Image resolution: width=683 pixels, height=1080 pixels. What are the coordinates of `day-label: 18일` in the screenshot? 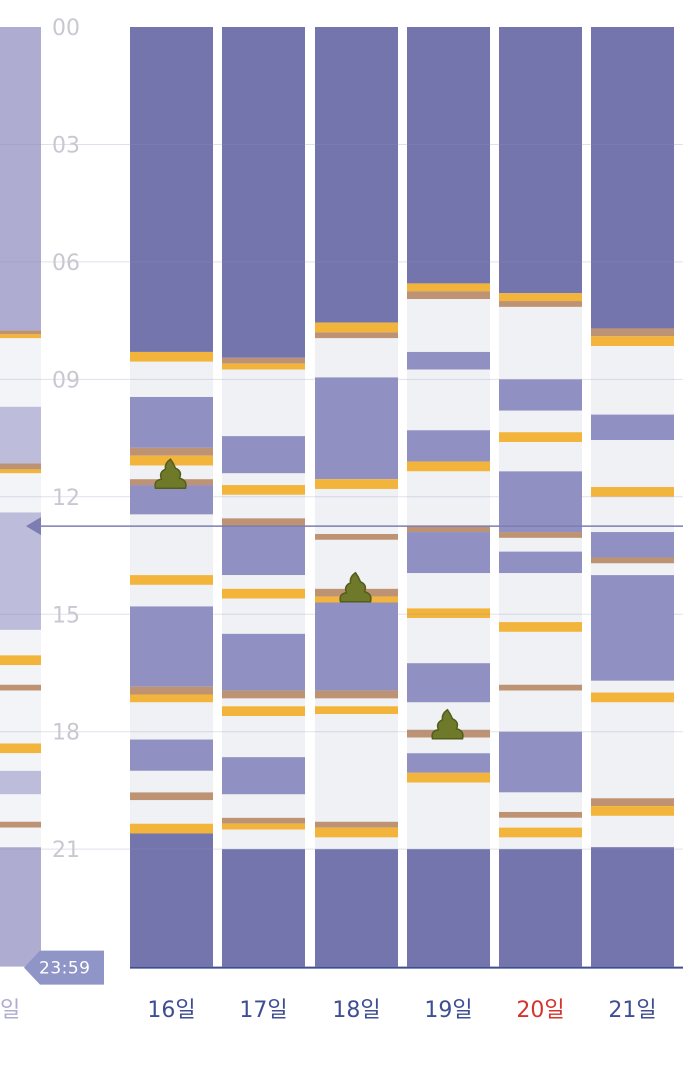 It's located at (356, 1010).